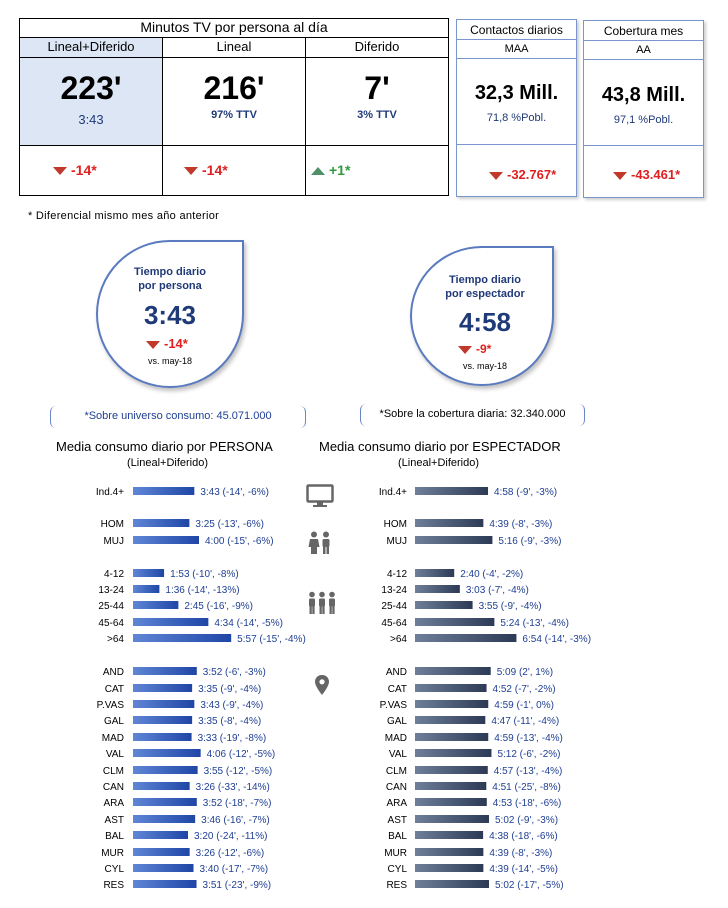  What do you see at coordinates (646, 174) in the screenshot?
I see `cobertura-delta: -43.461*` at bounding box center [646, 174].